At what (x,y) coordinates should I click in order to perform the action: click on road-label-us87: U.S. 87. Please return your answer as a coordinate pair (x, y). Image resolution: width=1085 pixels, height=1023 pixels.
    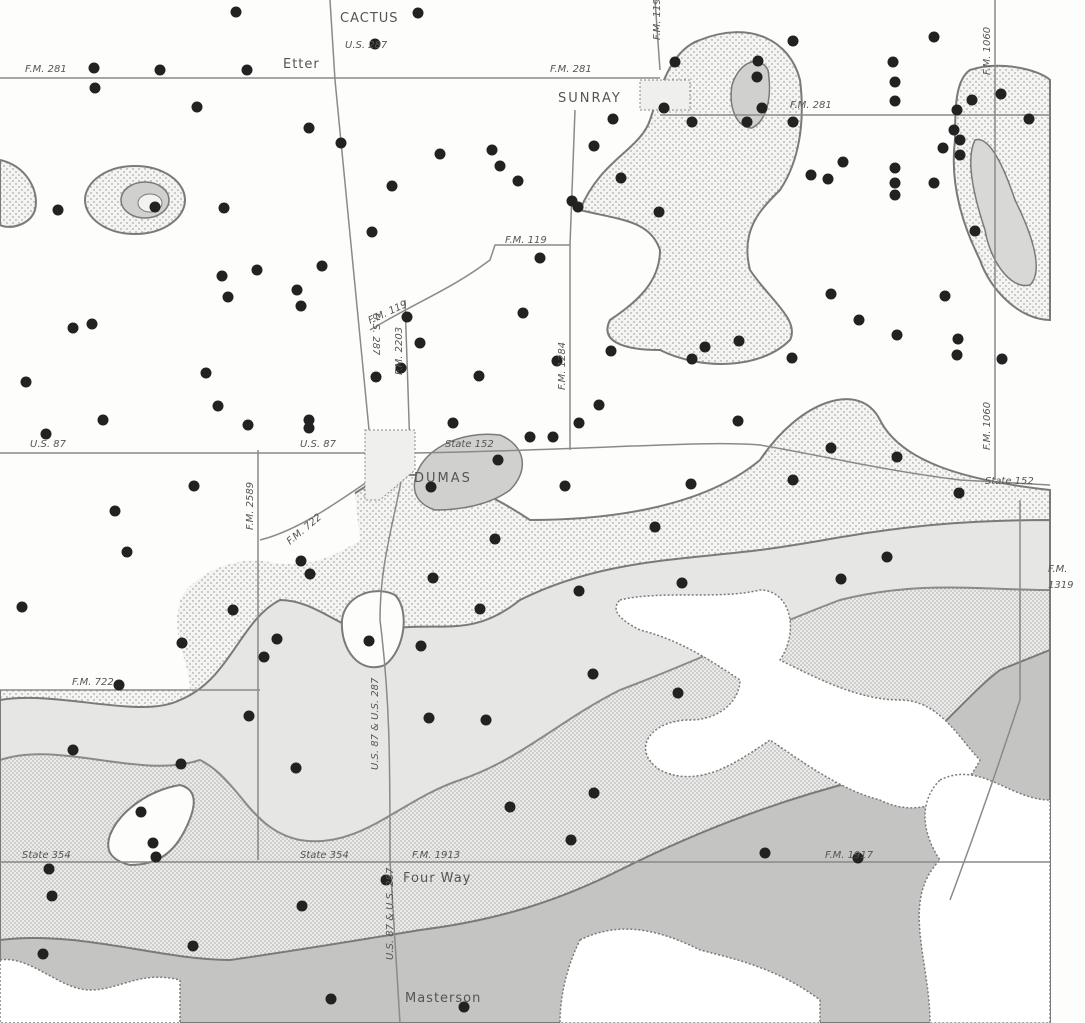
    Looking at the image, I should click on (318, 444).